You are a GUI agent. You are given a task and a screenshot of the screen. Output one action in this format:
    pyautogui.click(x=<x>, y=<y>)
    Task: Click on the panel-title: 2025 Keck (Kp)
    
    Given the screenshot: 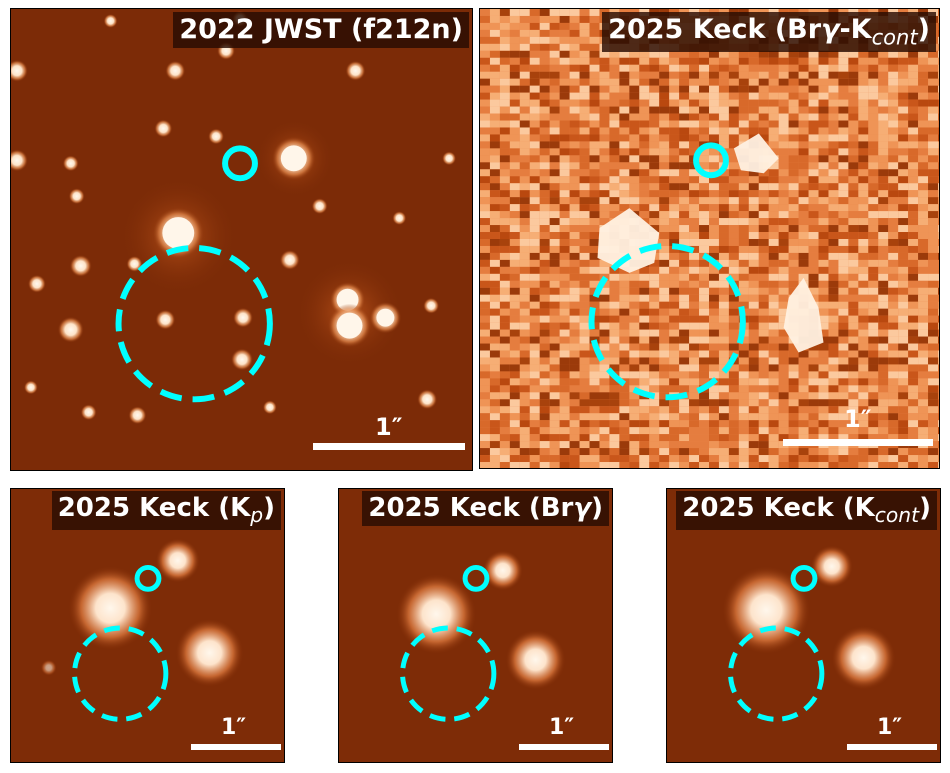 What is the action you would take?
    pyautogui.click(x=166, y=511)
    